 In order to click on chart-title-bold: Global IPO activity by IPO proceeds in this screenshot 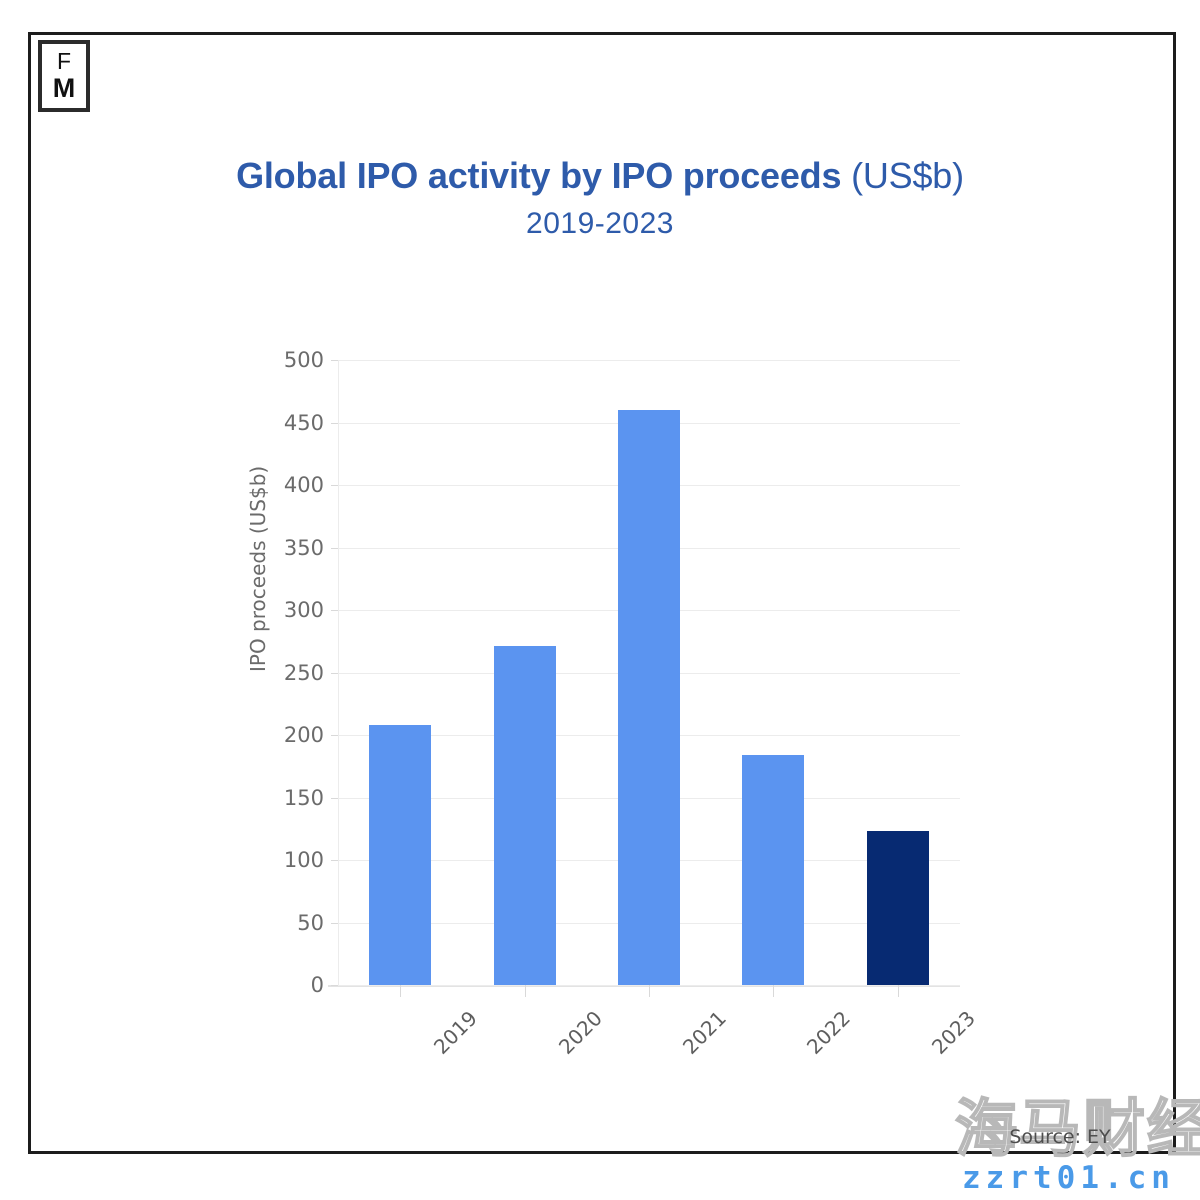, I will do `click(539, 175)`.